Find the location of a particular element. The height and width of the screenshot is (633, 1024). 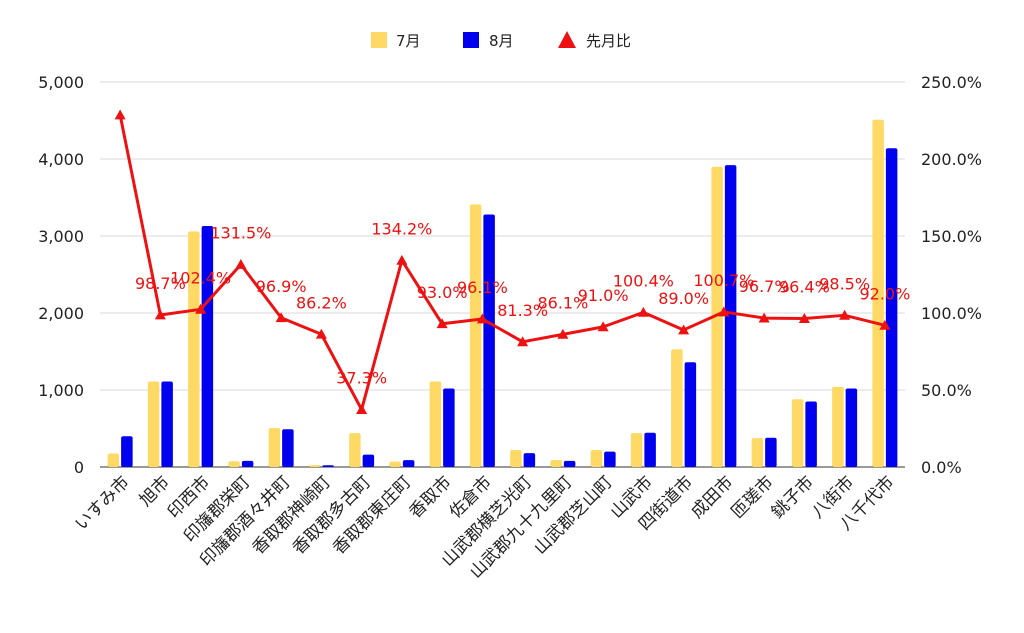

category-label: 成田市 is located at coordinates (712, 497).